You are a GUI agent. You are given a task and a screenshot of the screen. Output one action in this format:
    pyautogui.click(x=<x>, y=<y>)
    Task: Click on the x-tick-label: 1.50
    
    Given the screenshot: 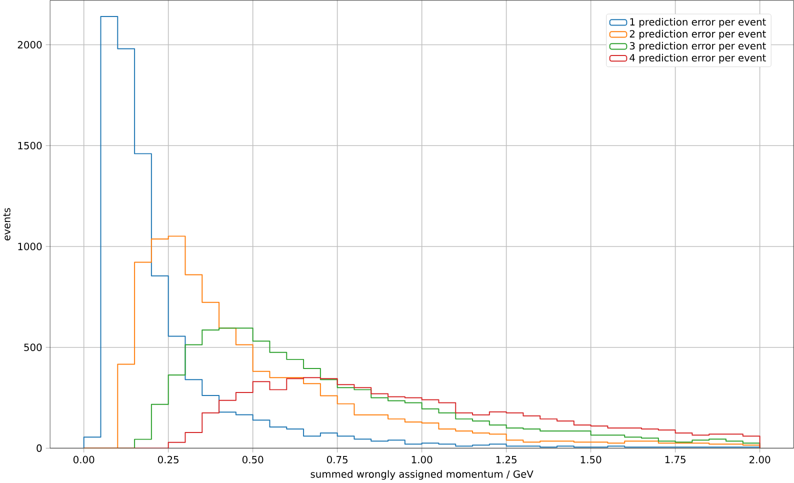 What is the action you would take?
    pyautogui.click(x=591, y=460)
    